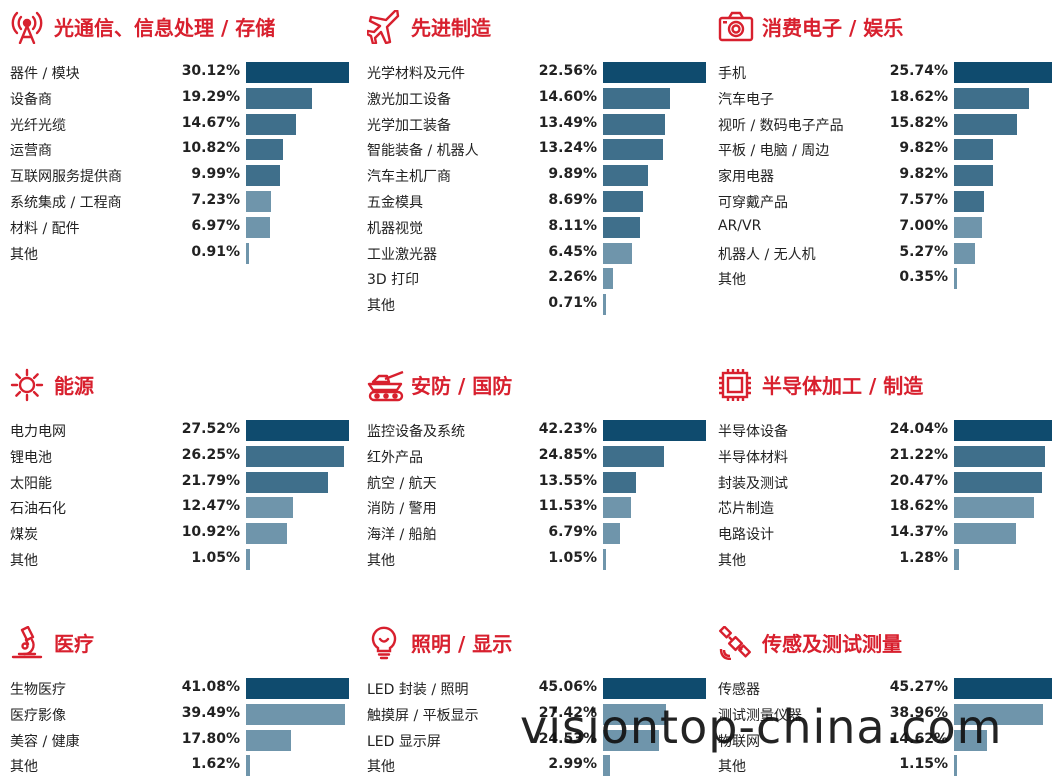 The height and width of the screenshot is (779, 1052). Describe the element at coordinates (66, 177) in the screenshot. I see `category-label: 互联网服务提供商` at that location.